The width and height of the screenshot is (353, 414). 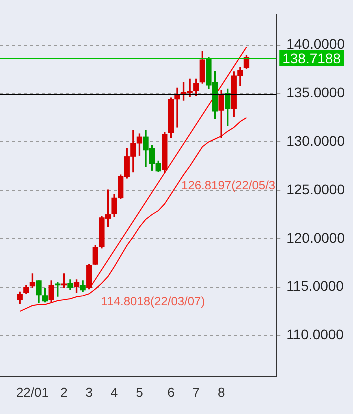 I want to click on annotation: 114.8018(22/03/07), so click(x=153, y=301).